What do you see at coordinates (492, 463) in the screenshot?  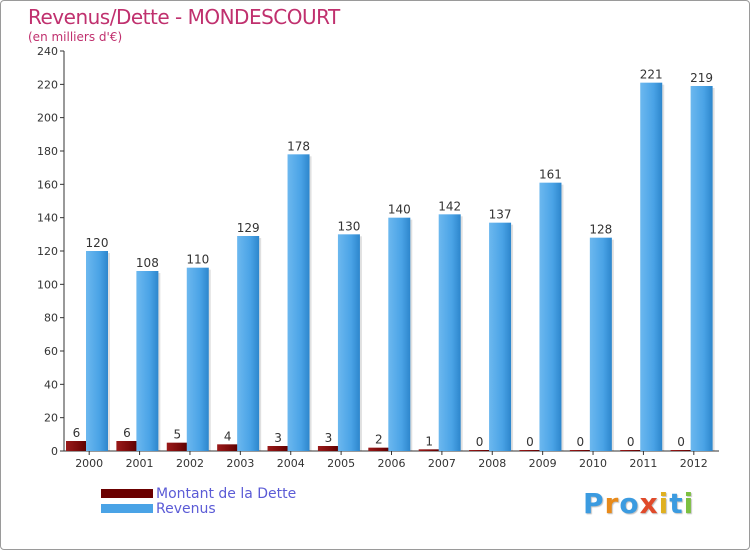 I see `x-tick-label: 2008` at bounding box center [492, 463].